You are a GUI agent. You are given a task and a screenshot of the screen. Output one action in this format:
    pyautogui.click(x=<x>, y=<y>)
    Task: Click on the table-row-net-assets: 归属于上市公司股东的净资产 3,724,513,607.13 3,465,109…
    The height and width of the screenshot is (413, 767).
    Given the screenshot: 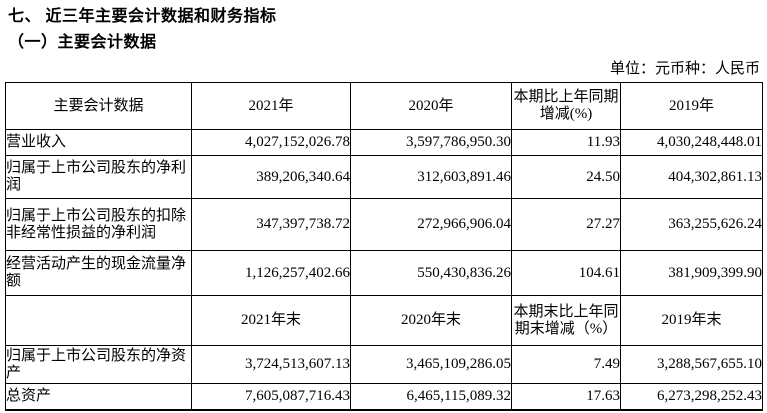 What is the action you would take?
    pyautogui.click(x=384, y=364)
    